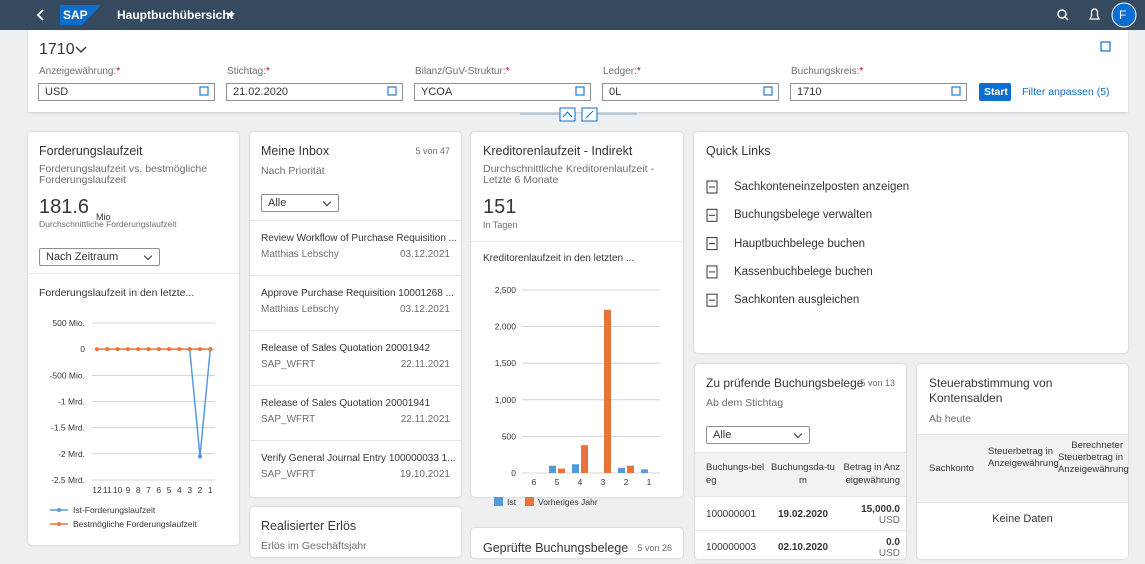  What do you see at coordinates (622, 71) in the screenshot?
I see `filter-label: Ledger:*` at bounding box center [622, 71].